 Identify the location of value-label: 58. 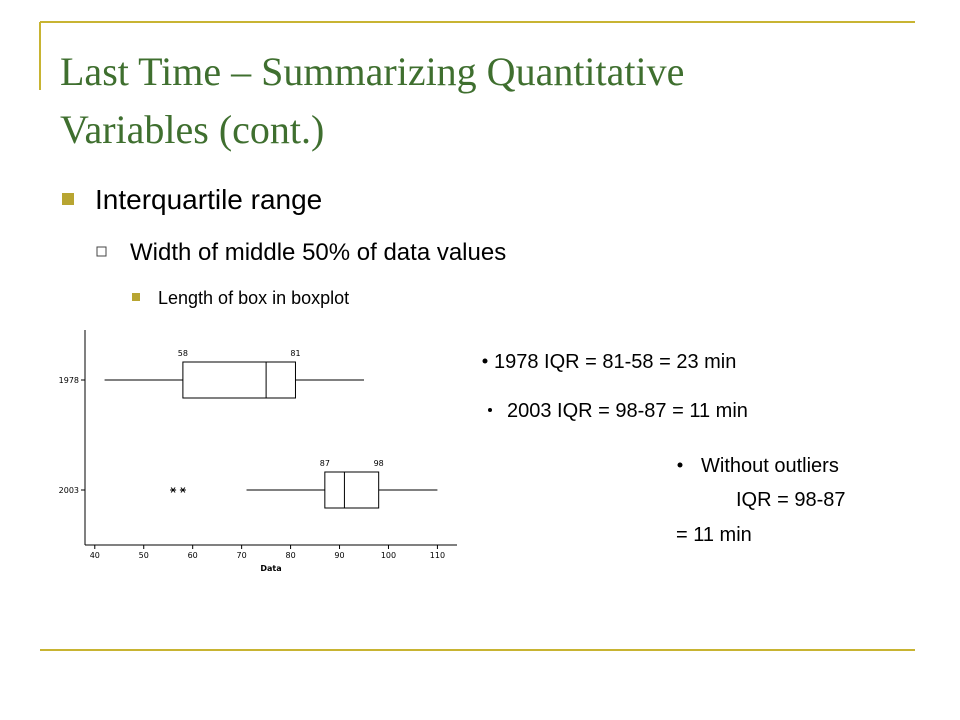
(183, 353).